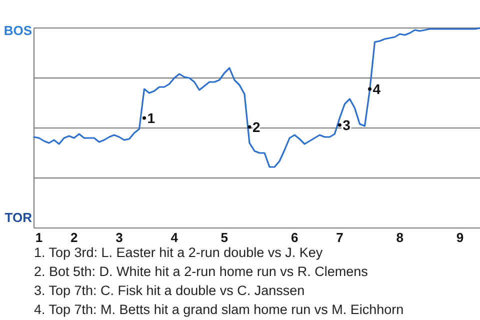 The image size is (480, 320). What do you see at coordinates (294, 237) in the screenshot?
I see `x-tick-label: 6` at bounding box center [294, 237].